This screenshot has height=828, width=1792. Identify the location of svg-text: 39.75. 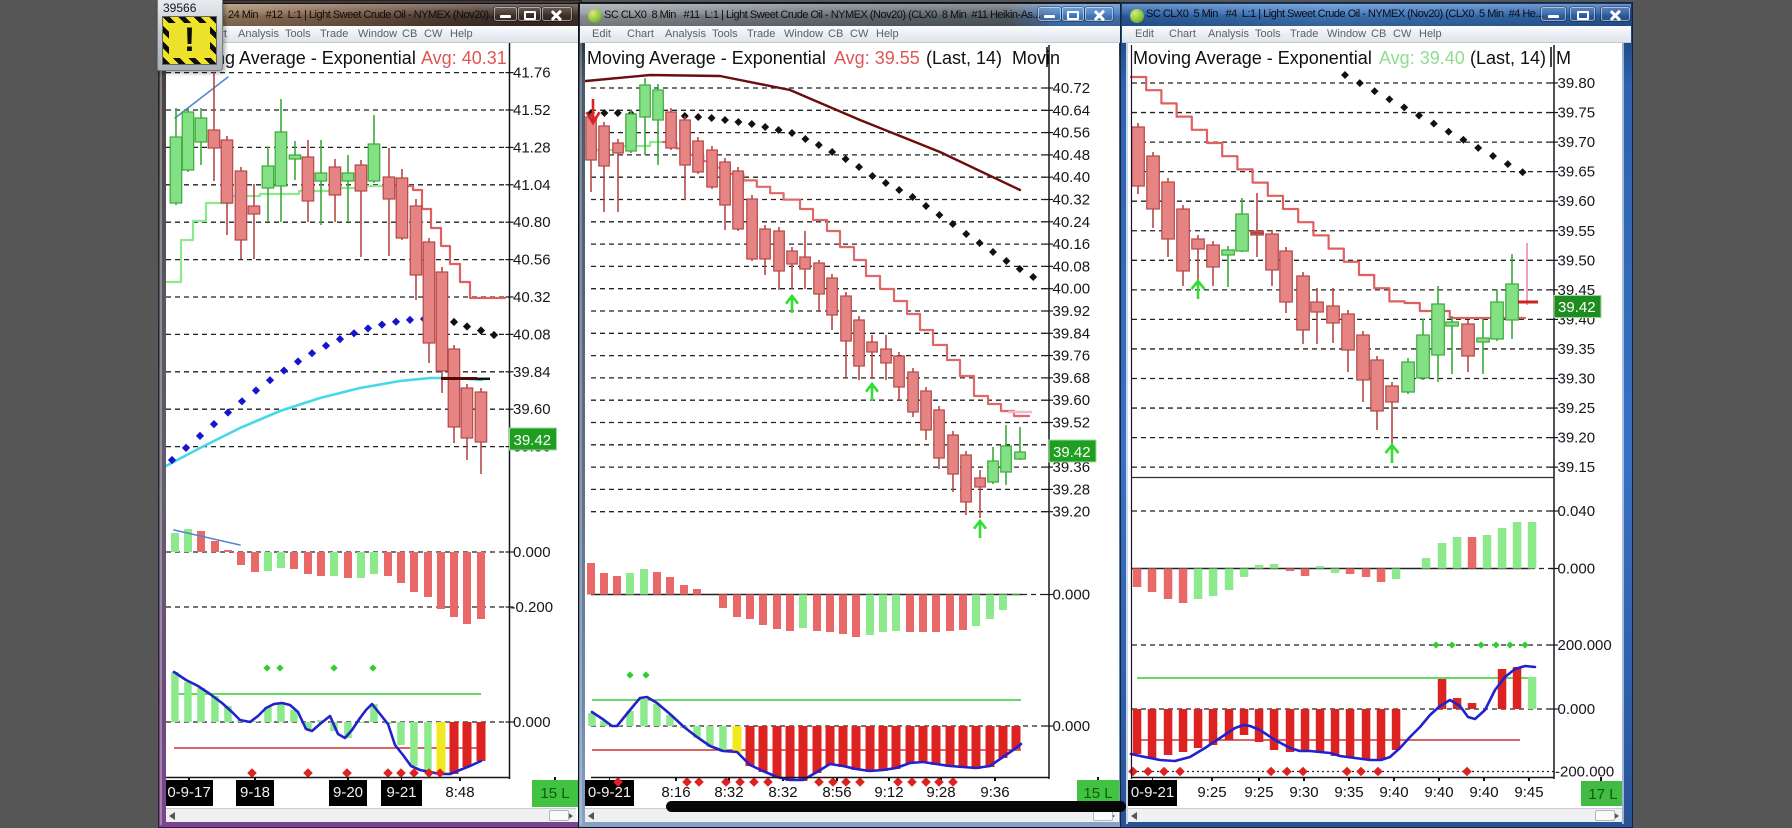
(1577, 113).